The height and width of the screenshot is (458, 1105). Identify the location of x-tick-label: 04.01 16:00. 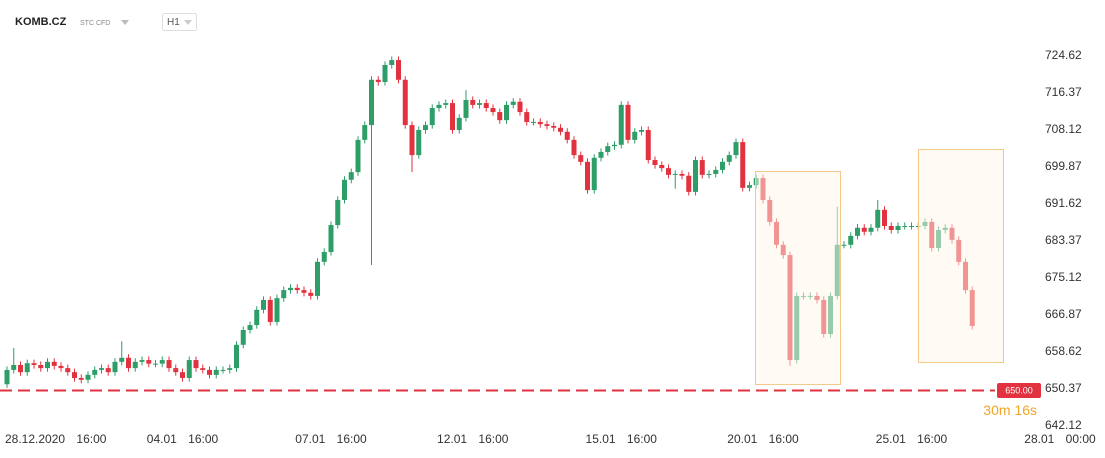
(183, 439).